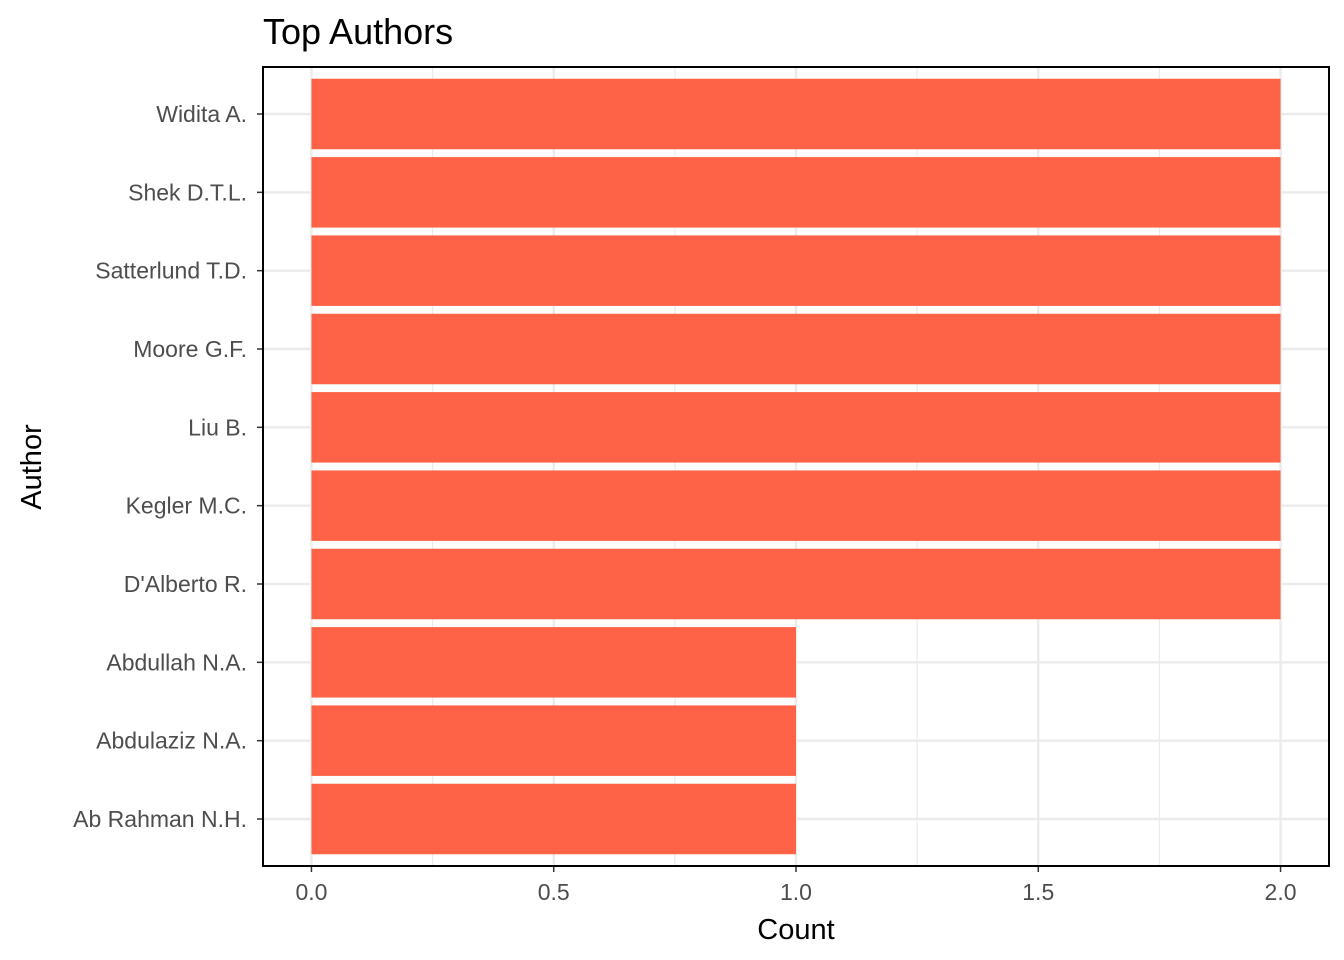  What do you see at coordinates (311, 892) in the screenshot?
I see `x-tick-label: 0.0` at bounding box center [311, 892].